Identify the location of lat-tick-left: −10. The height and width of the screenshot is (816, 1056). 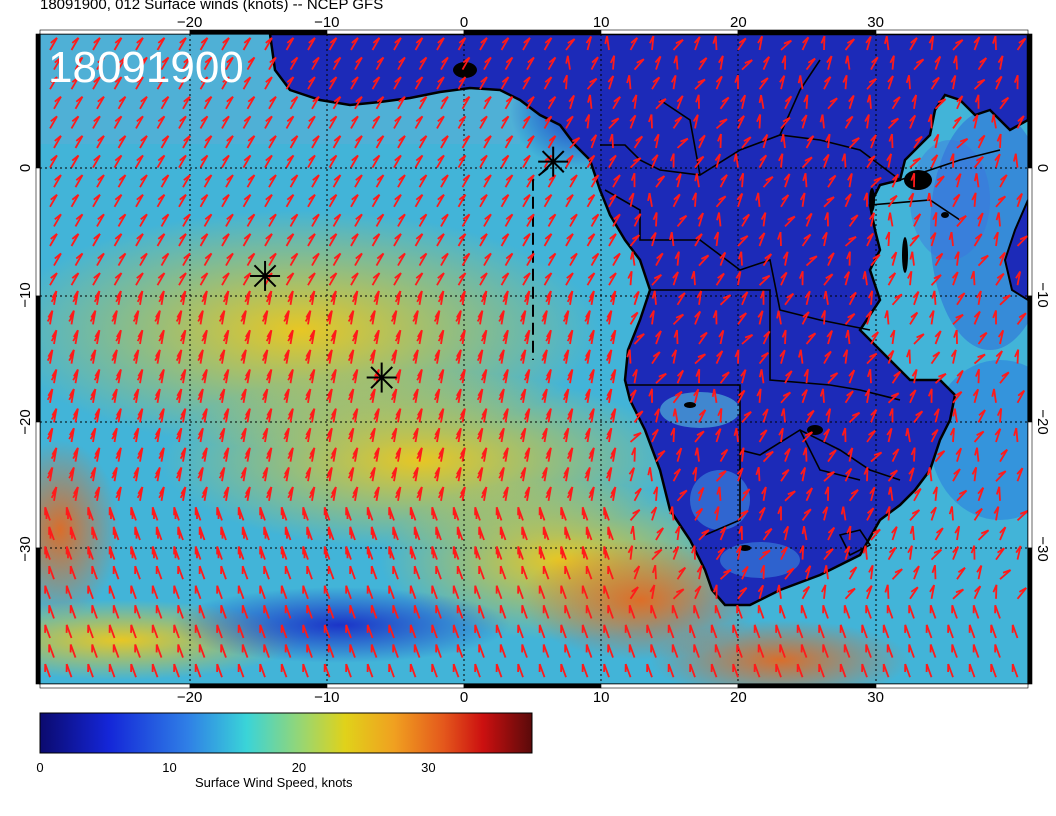
(25, 294).